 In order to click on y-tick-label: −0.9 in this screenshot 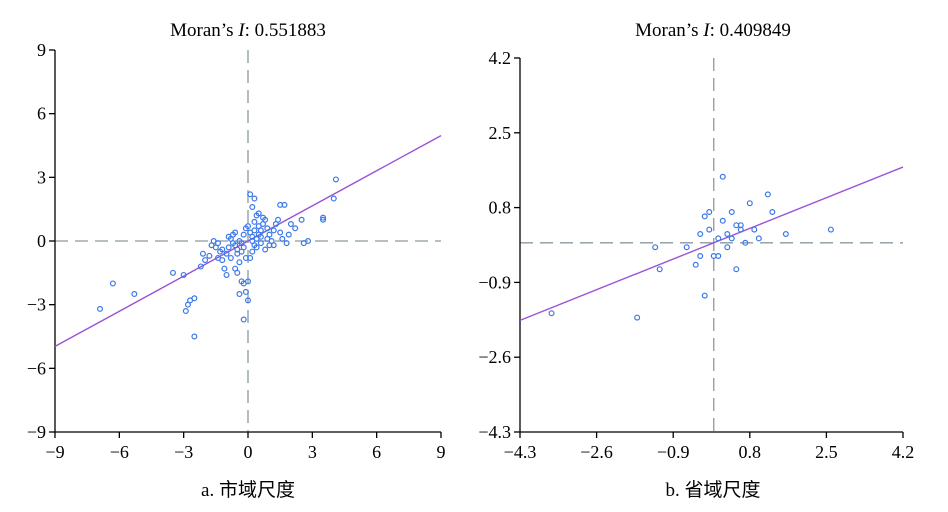, I will do `click(494, 282)`.